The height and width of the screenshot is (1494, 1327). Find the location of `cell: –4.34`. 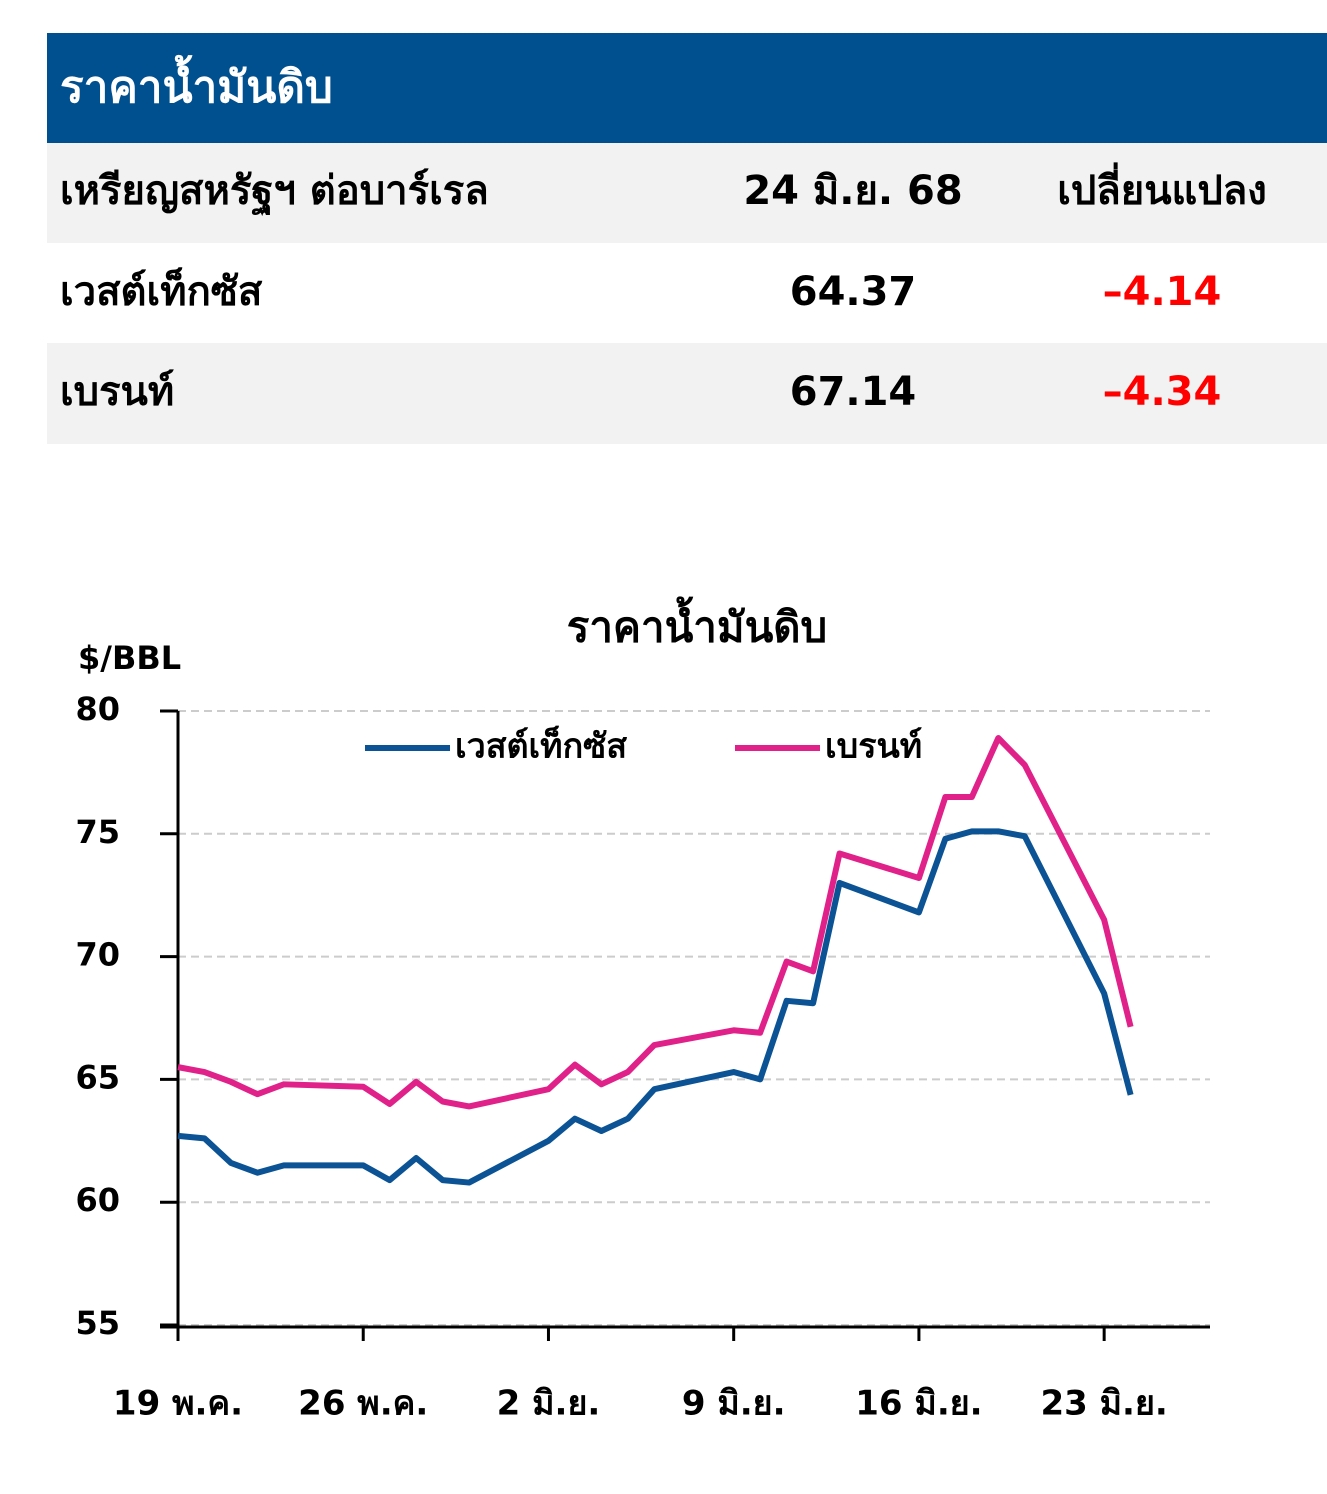

cell: –4.34 is located at coordinates (1162, 392).